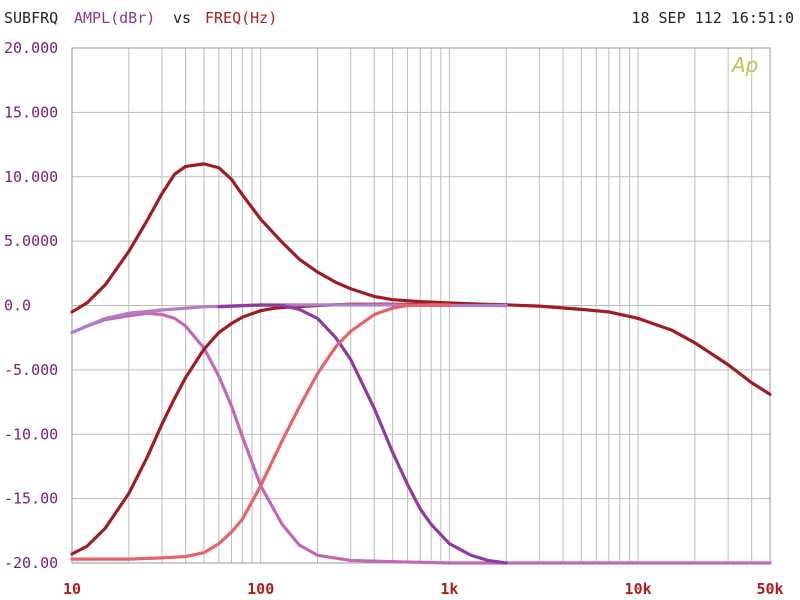 The height and width of the screenshot is (600, 800). Describe the element at coordinates (769, 589) in the screenshot. I see `x-tick-label: 50k` at that location.